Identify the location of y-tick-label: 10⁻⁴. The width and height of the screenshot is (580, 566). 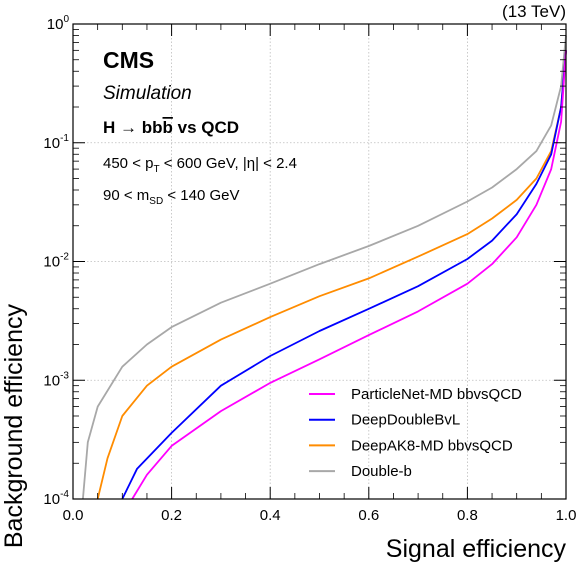
(56, 498).